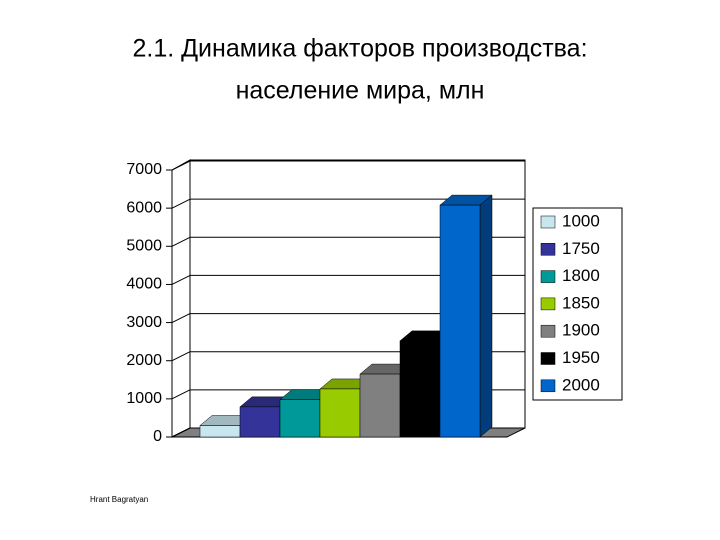 Image resolution: width=720 pixels, height=540 pixels. Describe the element at coordinates (581, 330) in the screenshot. I see `legend-label: 1900` at that location.